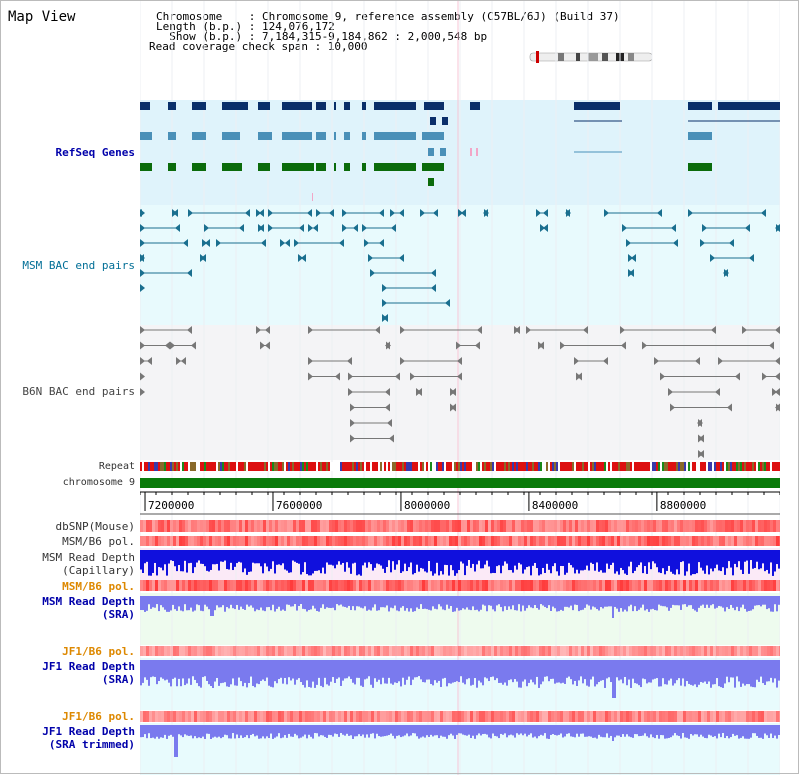  Describe the element at coordinates (593, 57) in the screenshot. I see `chromosome-ideogram` at that location.